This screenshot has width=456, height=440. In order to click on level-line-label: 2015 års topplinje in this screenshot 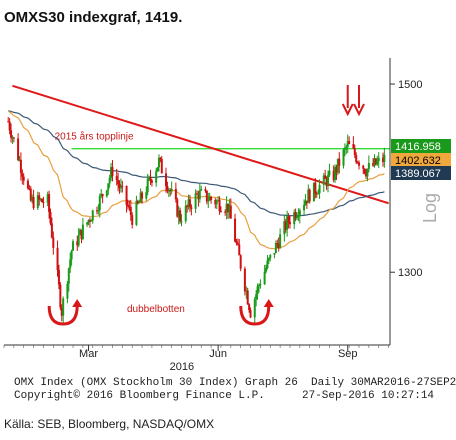, I will do `click(94, 137)`.